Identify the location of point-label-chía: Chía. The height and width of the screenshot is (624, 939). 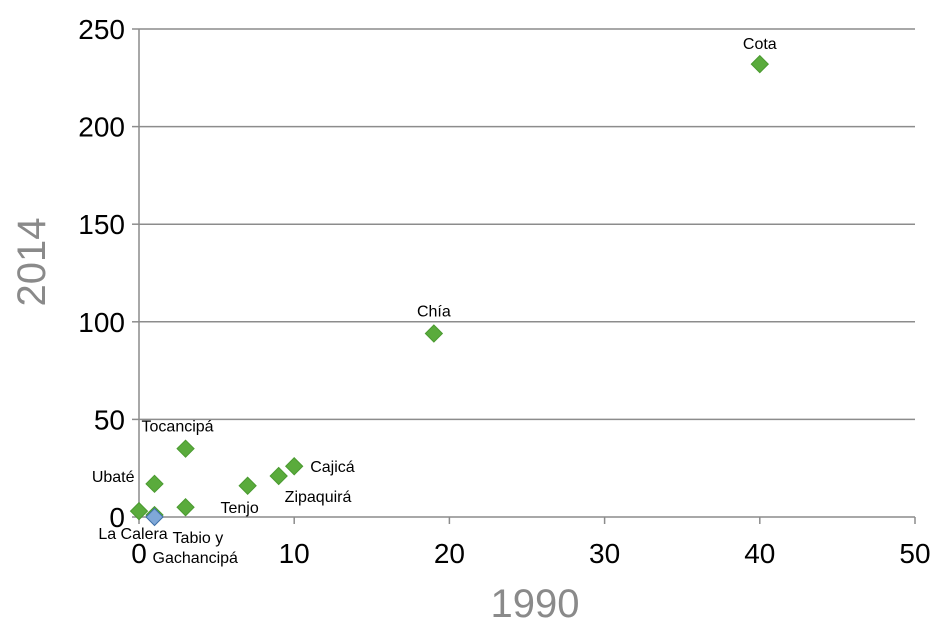
(434, 312).